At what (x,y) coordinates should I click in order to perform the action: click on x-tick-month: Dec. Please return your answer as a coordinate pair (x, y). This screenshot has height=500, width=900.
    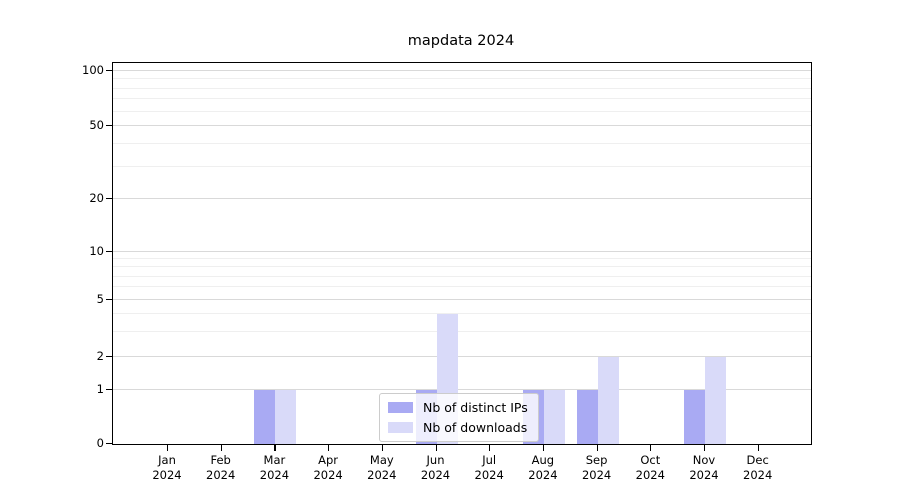
    Looking at the image, I should click on (757, 460).